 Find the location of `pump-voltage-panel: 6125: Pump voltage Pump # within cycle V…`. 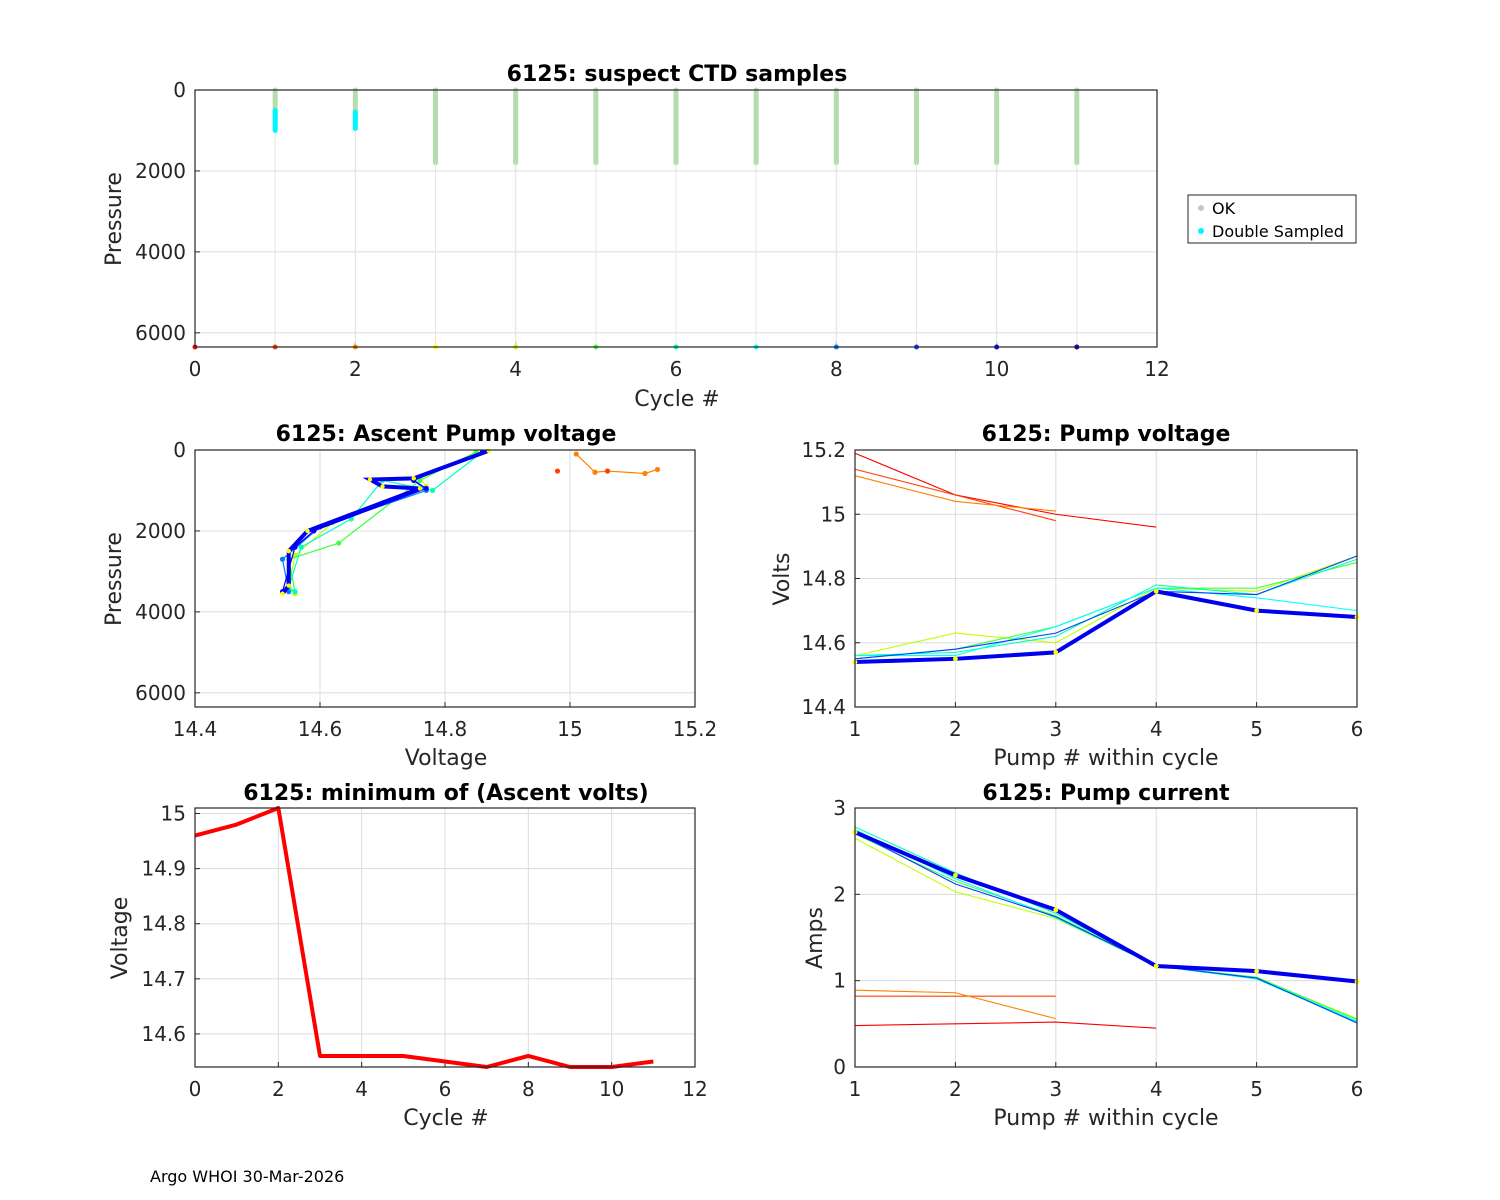

pump-voltage-panel: 6125: Pump voltage Pump # within cycle V… is located at coordinates (1066, 596).